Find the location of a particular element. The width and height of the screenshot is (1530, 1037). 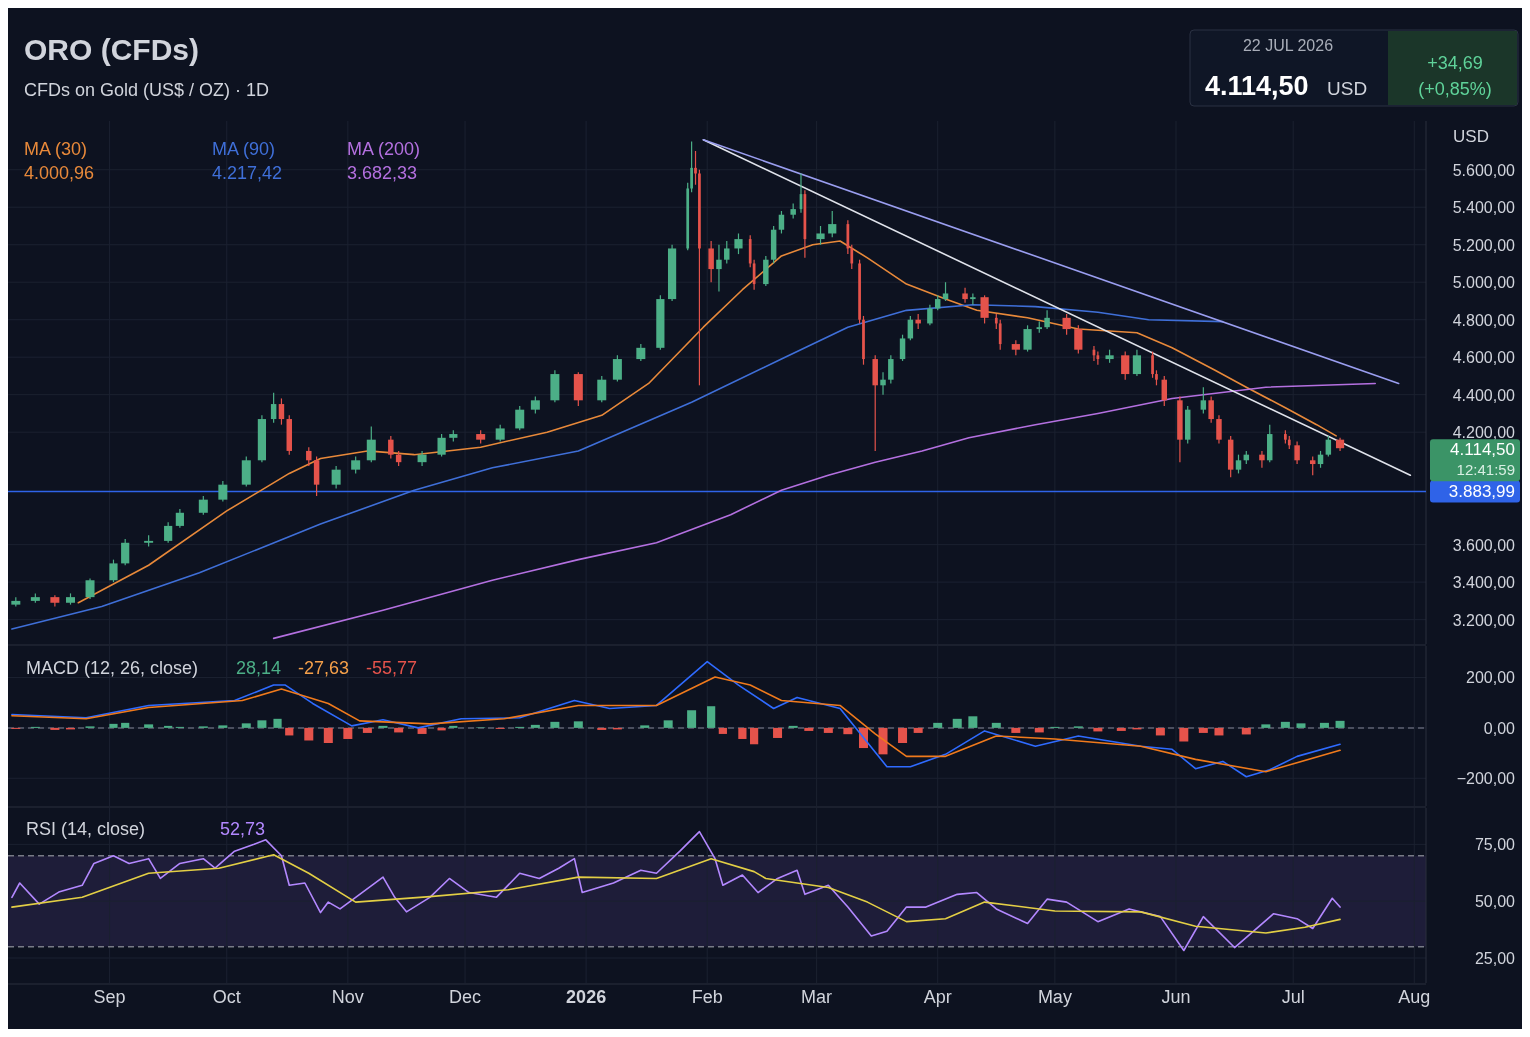

x-tick-label: Jun is located at coordinates (1176, 997).